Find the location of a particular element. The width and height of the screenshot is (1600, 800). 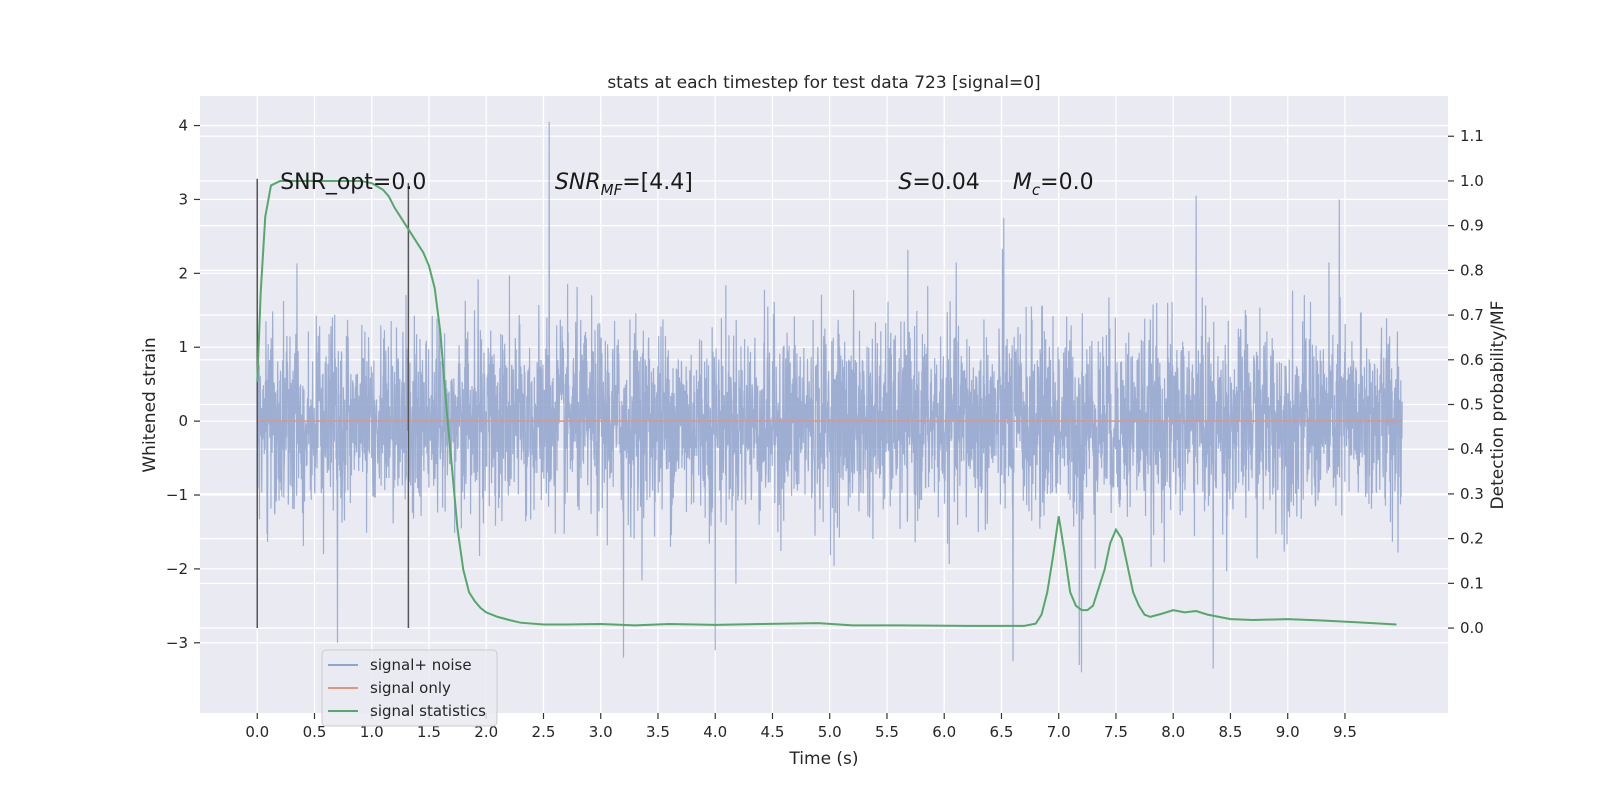

y-tick-label-left: −2 is located at coordinates (177, 569).